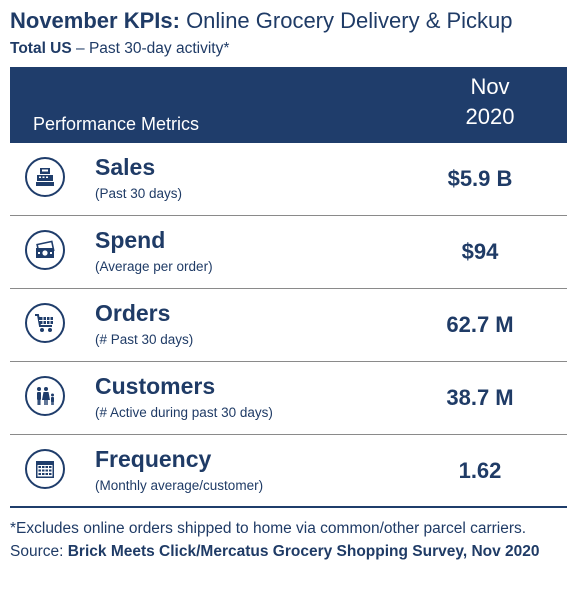  I want to click on row-title: Orders, so click(133, 313).